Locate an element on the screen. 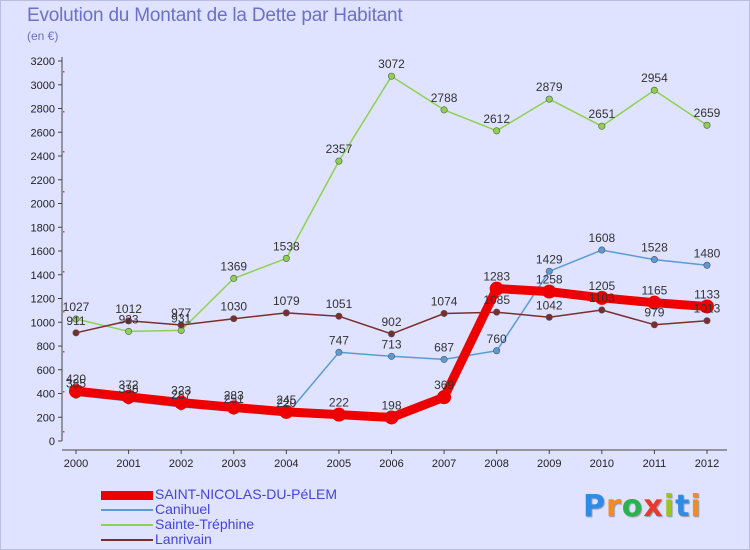  x-tick-label: 2005 is located at coordinates (339, 464).